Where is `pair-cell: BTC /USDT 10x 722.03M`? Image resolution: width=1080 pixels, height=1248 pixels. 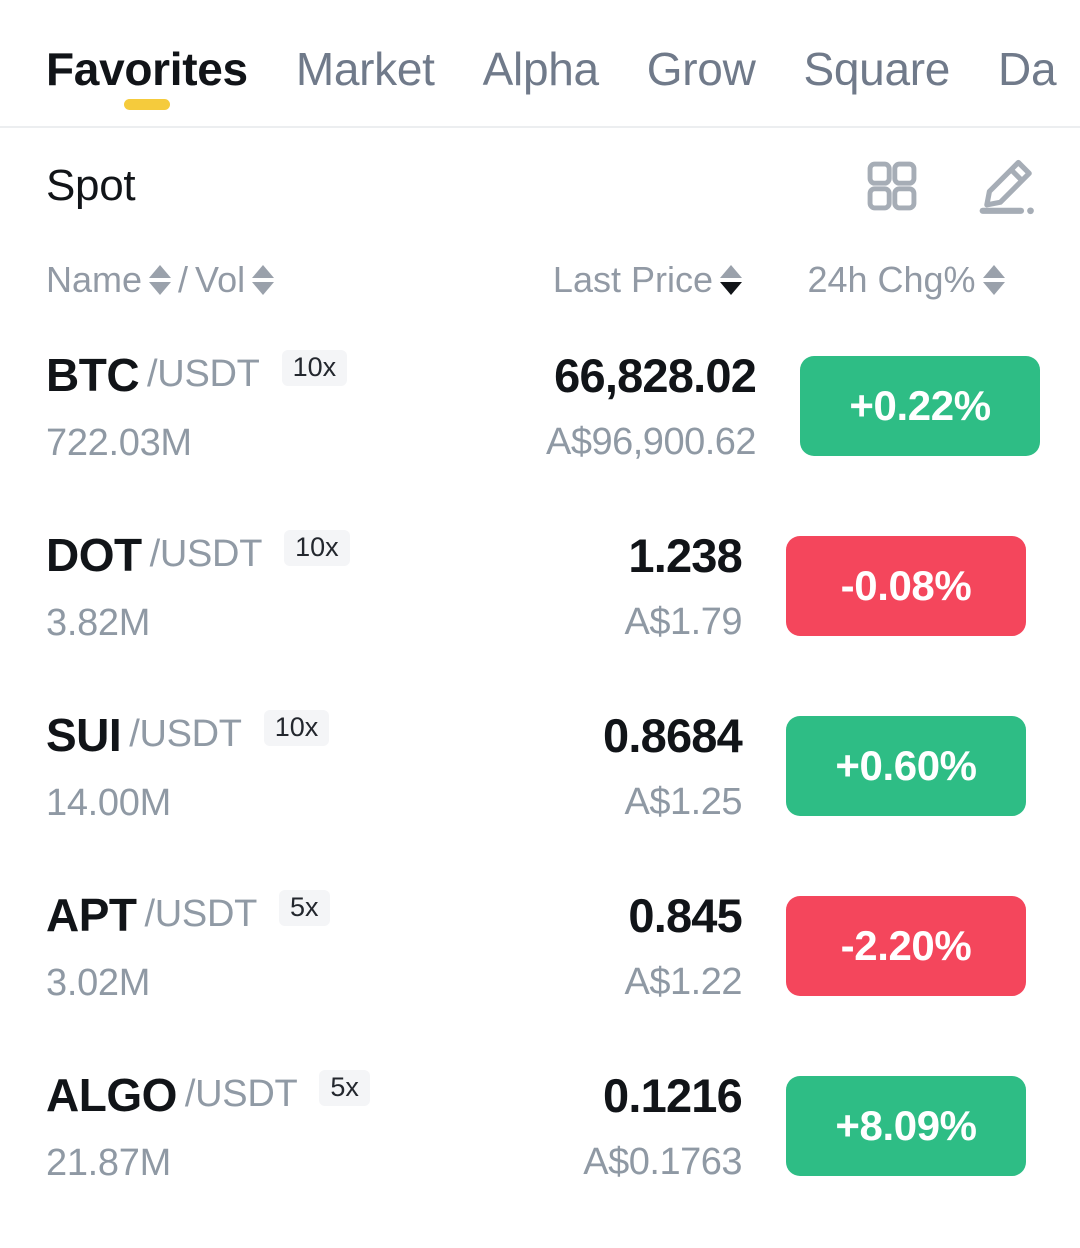
pair-cell: BTC /USDT 10x 722.03M is located at coordinates (296, 406).